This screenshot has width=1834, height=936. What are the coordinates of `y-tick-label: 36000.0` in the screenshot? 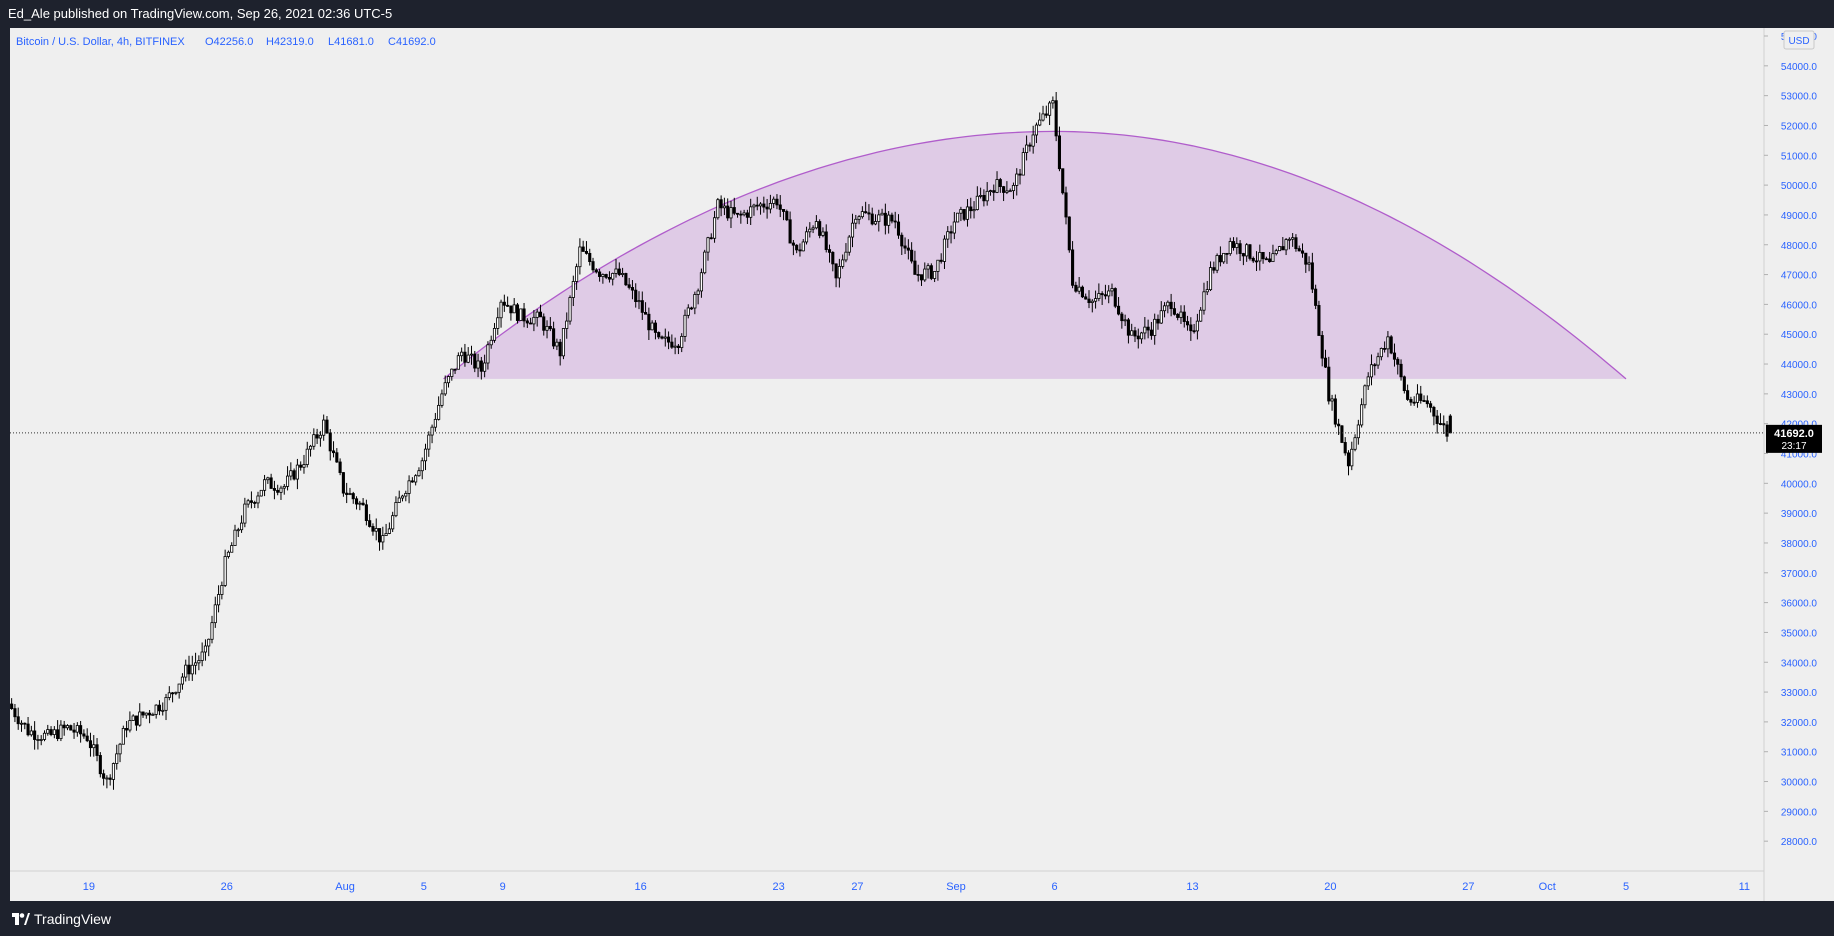 It's located at (1799, 604).